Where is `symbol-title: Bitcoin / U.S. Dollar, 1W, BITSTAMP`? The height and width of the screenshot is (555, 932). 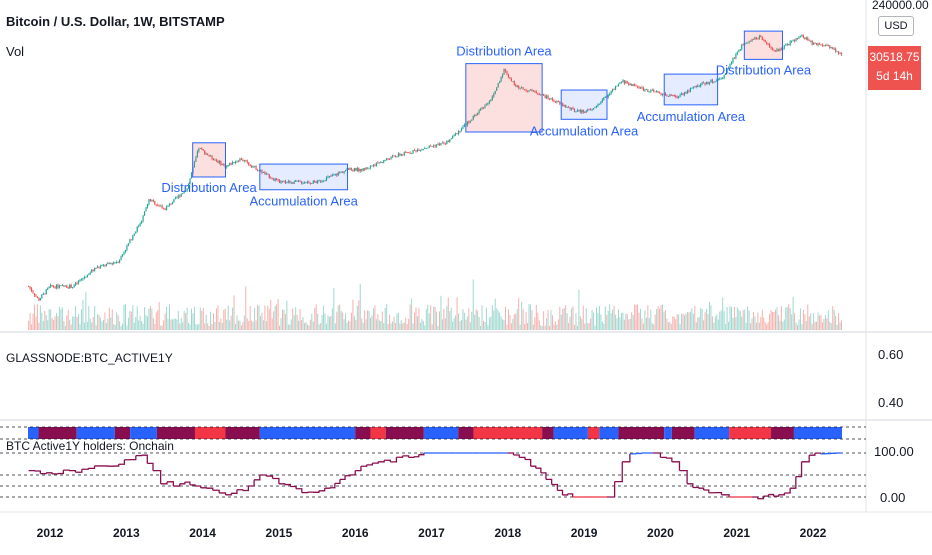
symbol-title: Bitcoin / U.S. Dollar, 1W, BITSTAMP is located at coordinates (115, 21).